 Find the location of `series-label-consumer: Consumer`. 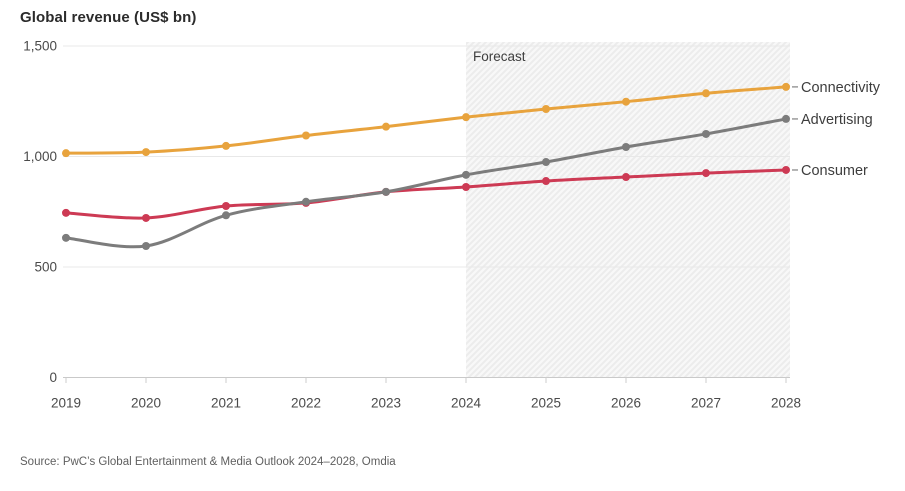

series-label-consumer: Consumer is located at coordinates (834, 171).